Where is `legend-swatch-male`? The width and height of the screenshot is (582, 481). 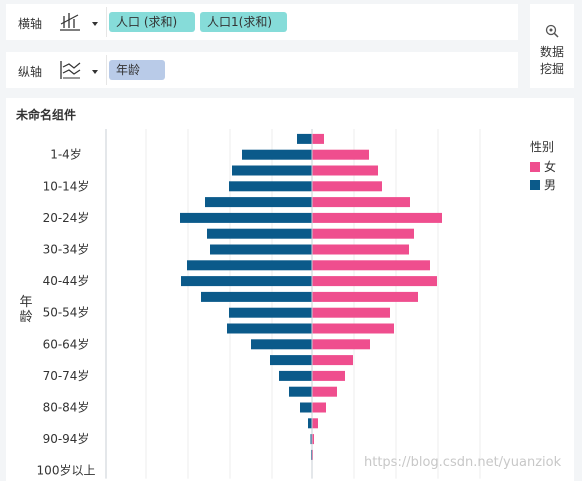
legend-swatch-male is located at coordinates (535, 185).